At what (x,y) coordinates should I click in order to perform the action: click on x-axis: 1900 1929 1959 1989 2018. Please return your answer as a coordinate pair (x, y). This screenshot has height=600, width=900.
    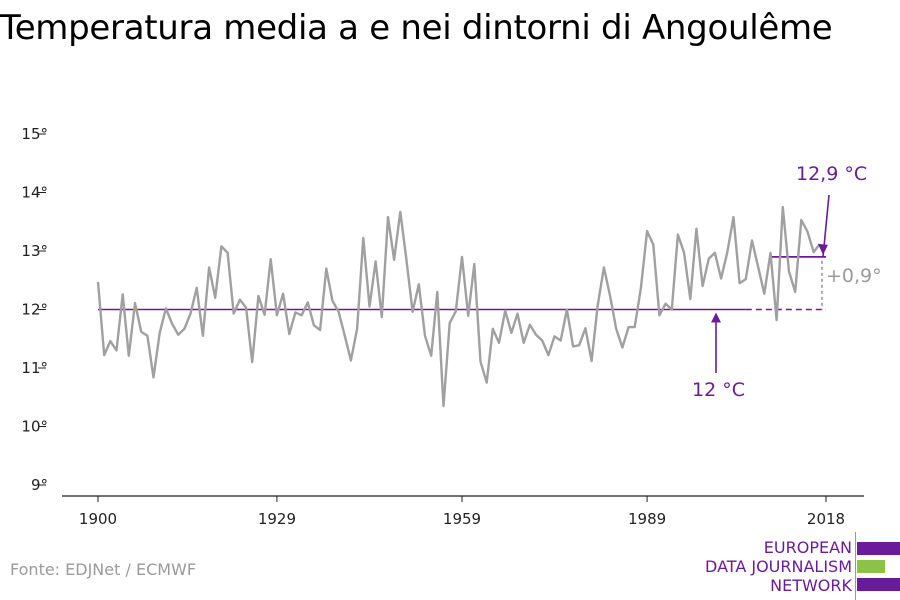
    Looking at the image, I should click on (463, 511).